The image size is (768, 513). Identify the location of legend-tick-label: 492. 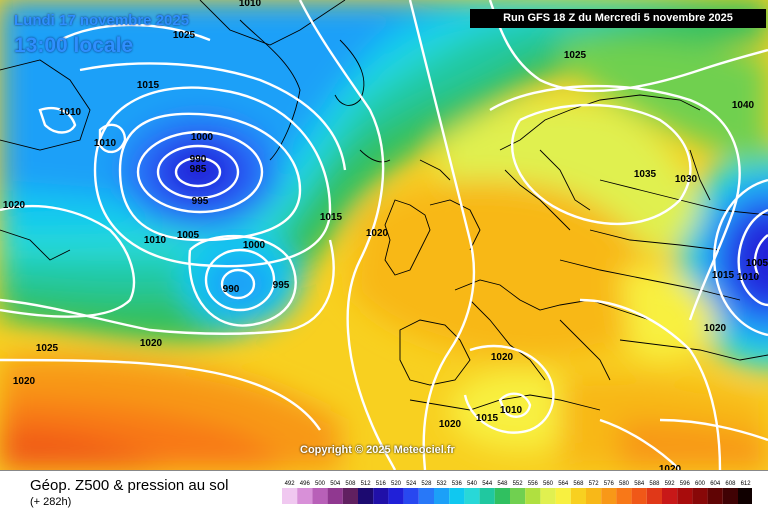
(290, 484).